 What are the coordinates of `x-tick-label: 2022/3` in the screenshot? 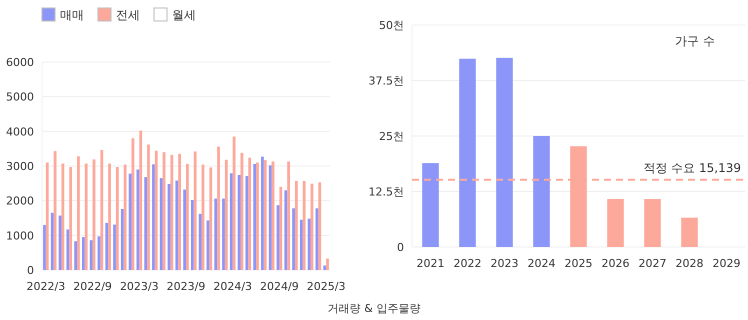 It's located at (46, 286).